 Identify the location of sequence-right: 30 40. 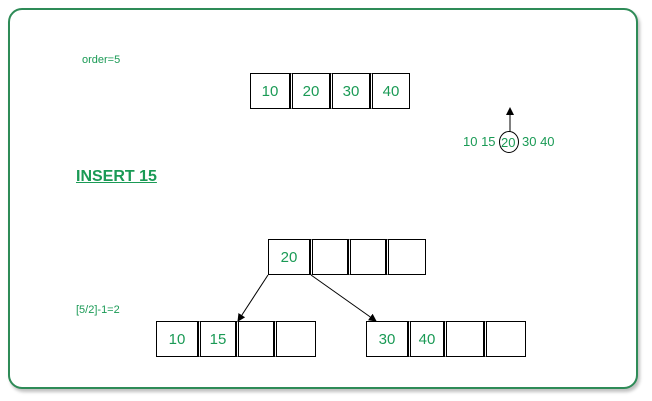
(538, 141).